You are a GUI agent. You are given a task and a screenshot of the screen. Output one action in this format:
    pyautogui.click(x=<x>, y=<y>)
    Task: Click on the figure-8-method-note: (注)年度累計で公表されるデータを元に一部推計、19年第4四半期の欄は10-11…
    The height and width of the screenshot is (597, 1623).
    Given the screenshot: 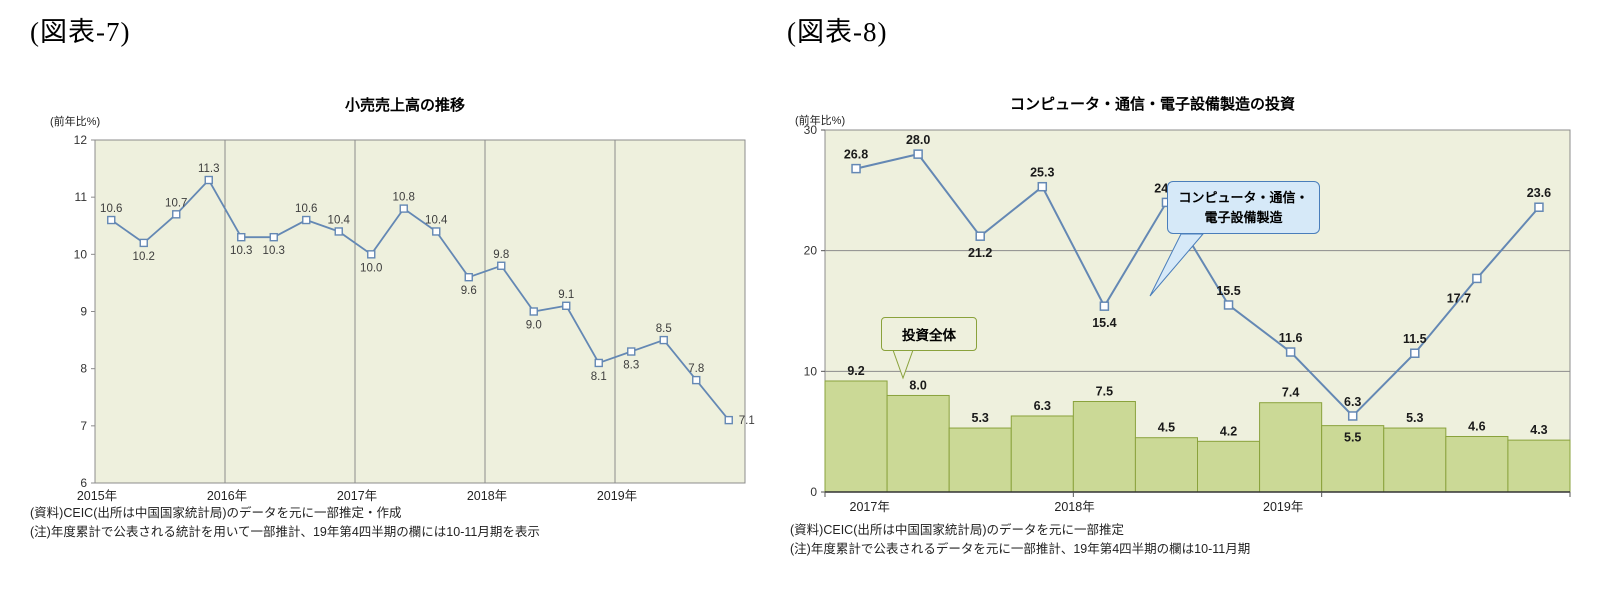 What is the action you would take?
    pyautogui.click(x=1020, y=549)
    